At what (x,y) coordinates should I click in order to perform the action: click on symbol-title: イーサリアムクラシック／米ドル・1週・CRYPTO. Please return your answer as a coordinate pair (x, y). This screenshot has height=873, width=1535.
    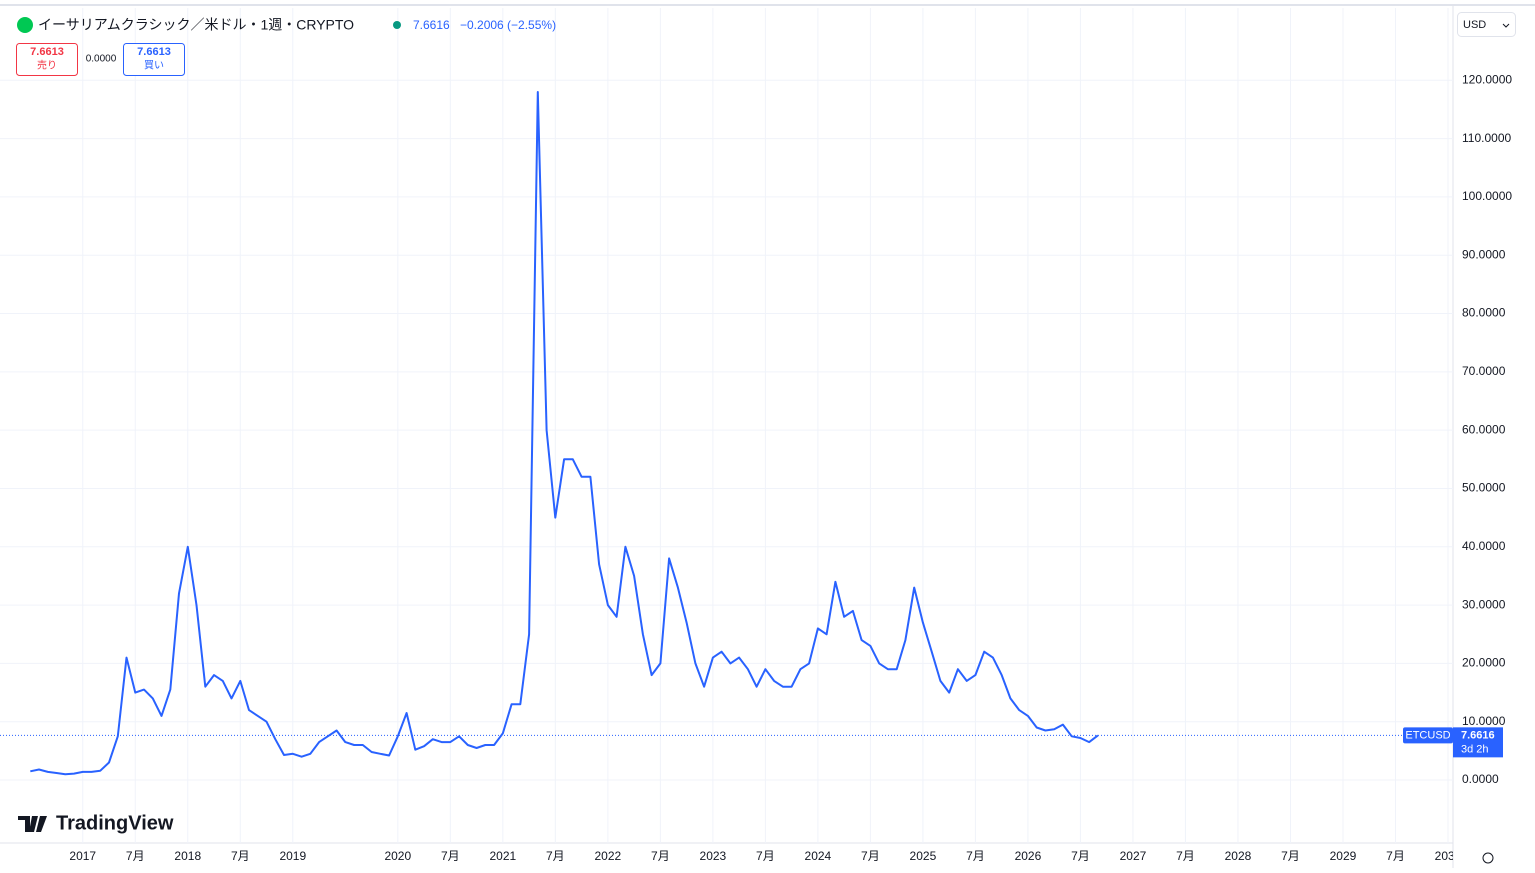
    Looking at the image, I should click on (196, 25).